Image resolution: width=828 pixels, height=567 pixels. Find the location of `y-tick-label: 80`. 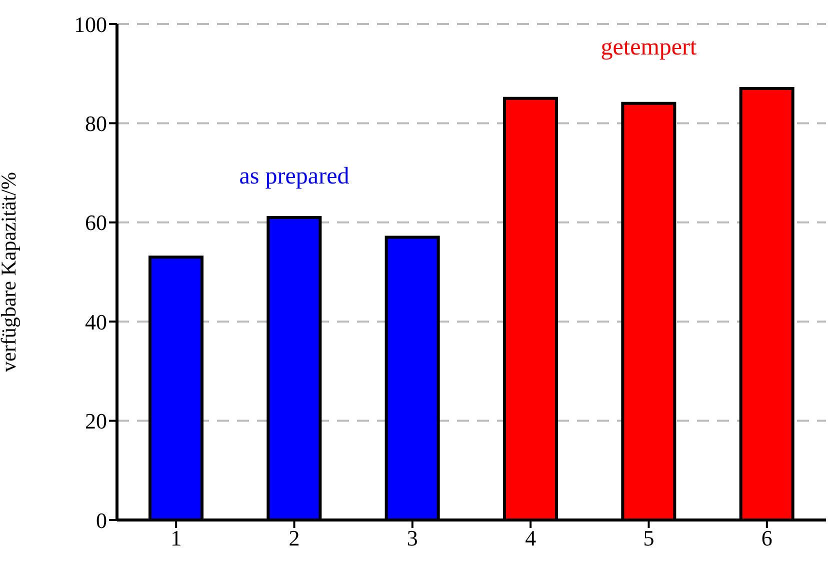

y-tick-label: 80 is located at coordinates (96, 123).